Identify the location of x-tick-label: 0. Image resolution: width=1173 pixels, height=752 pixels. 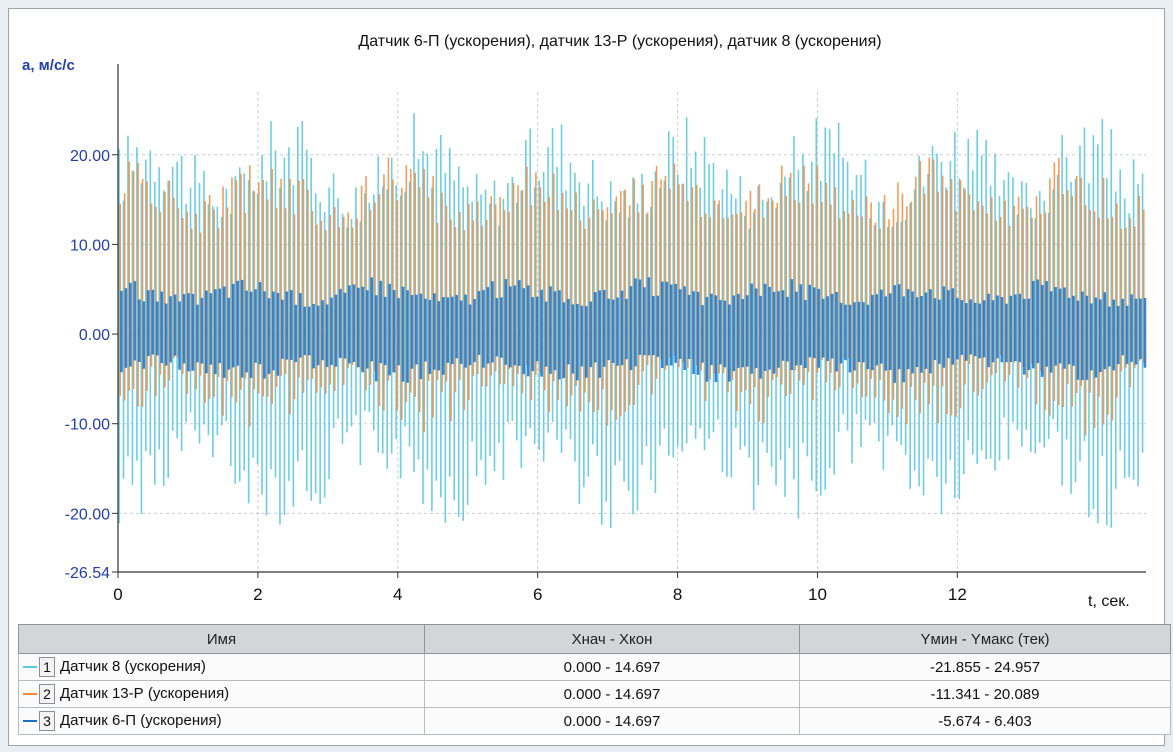
(117, 594).